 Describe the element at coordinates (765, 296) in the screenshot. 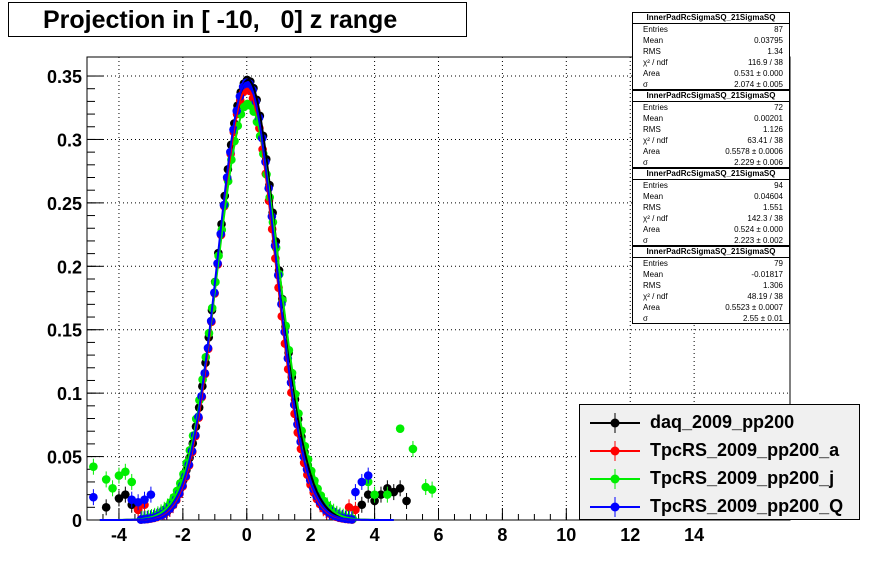

I see `stats-value: 48.19 / 38` at that location.